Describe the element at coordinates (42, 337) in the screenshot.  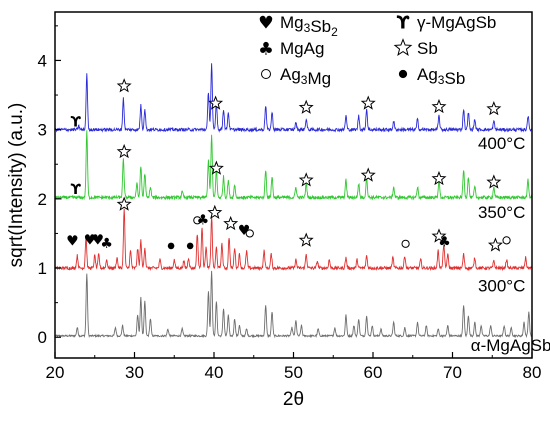
I see `y-tick-label: 0` at that location.